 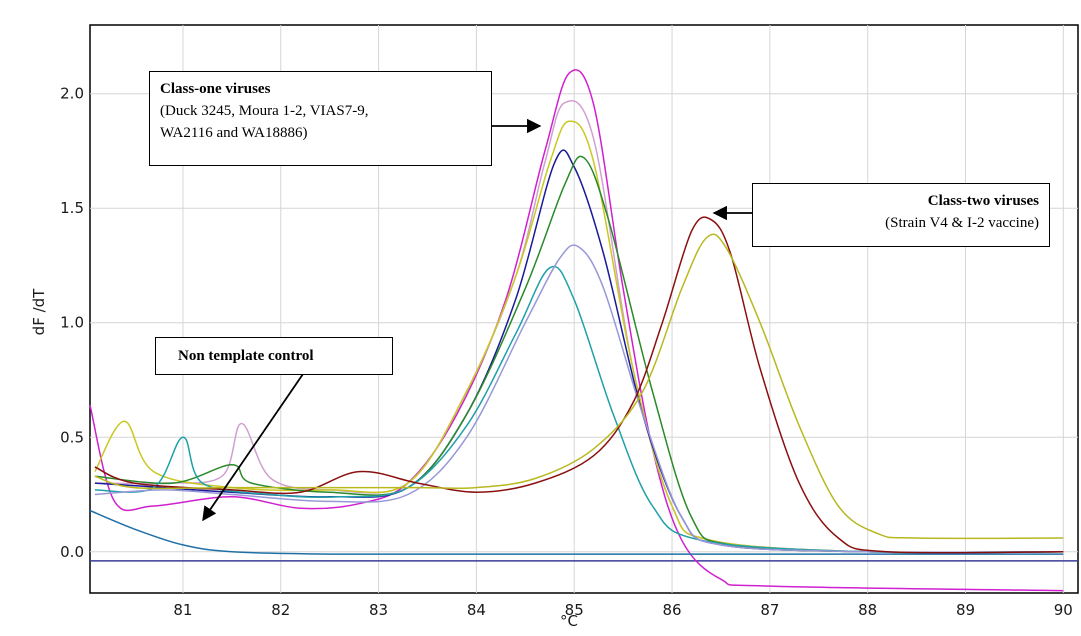 I want to click on class-one-line-2: WA2116 and WA18886), so click(x=234, y=133).